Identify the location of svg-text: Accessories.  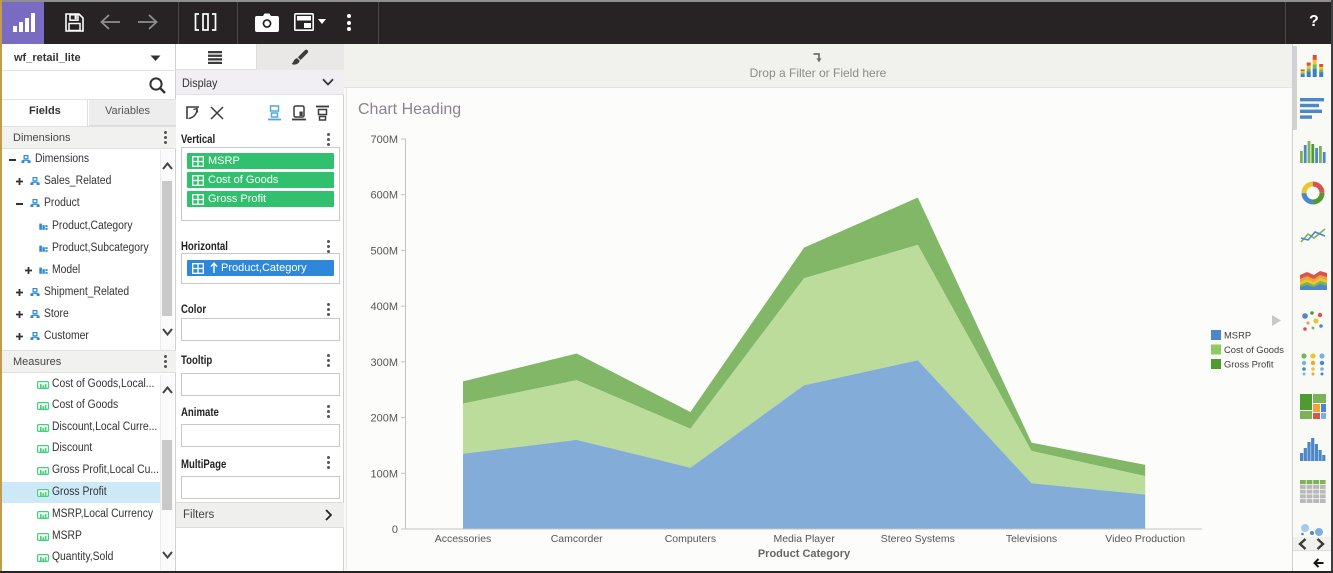
(463, 539).